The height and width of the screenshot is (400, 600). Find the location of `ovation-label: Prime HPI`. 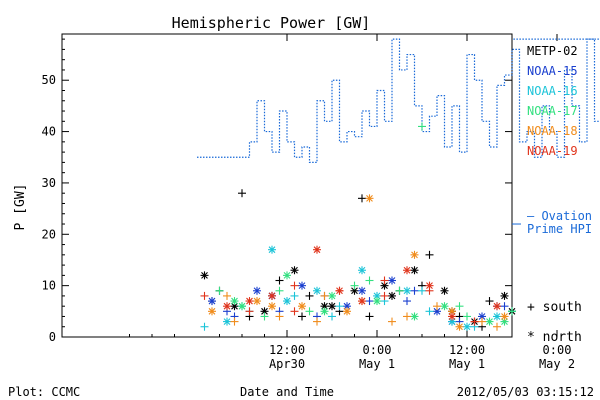

ovation-label: Prime HPI is located at coordinates (559, 229).